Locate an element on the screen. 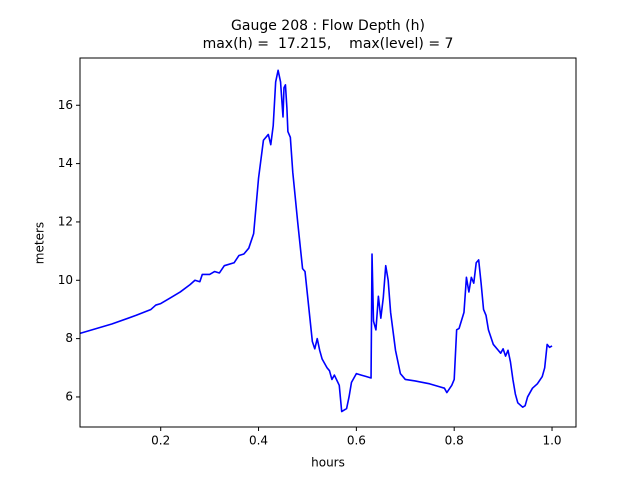 Image resolution: width=640 pixels, height=480 pixels. x-tick-label: 1.0 is located at coordinates (551, 441).